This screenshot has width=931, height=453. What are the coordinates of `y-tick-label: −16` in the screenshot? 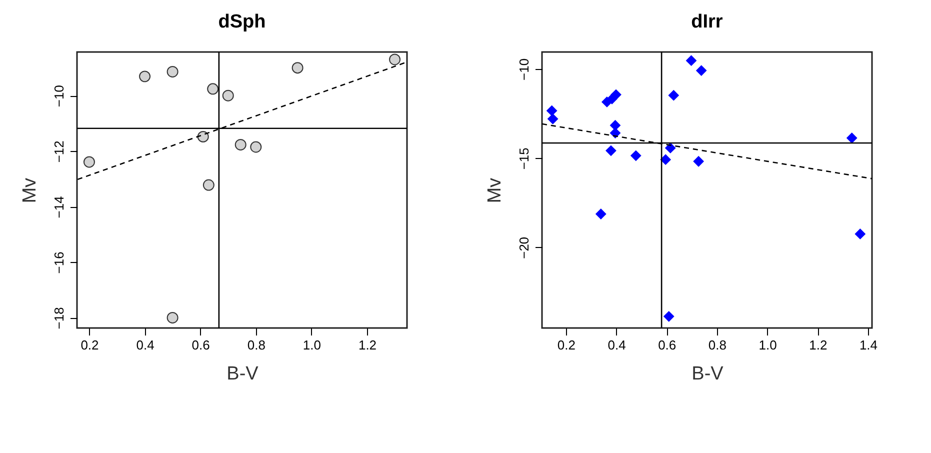 It's located at (59, 263).